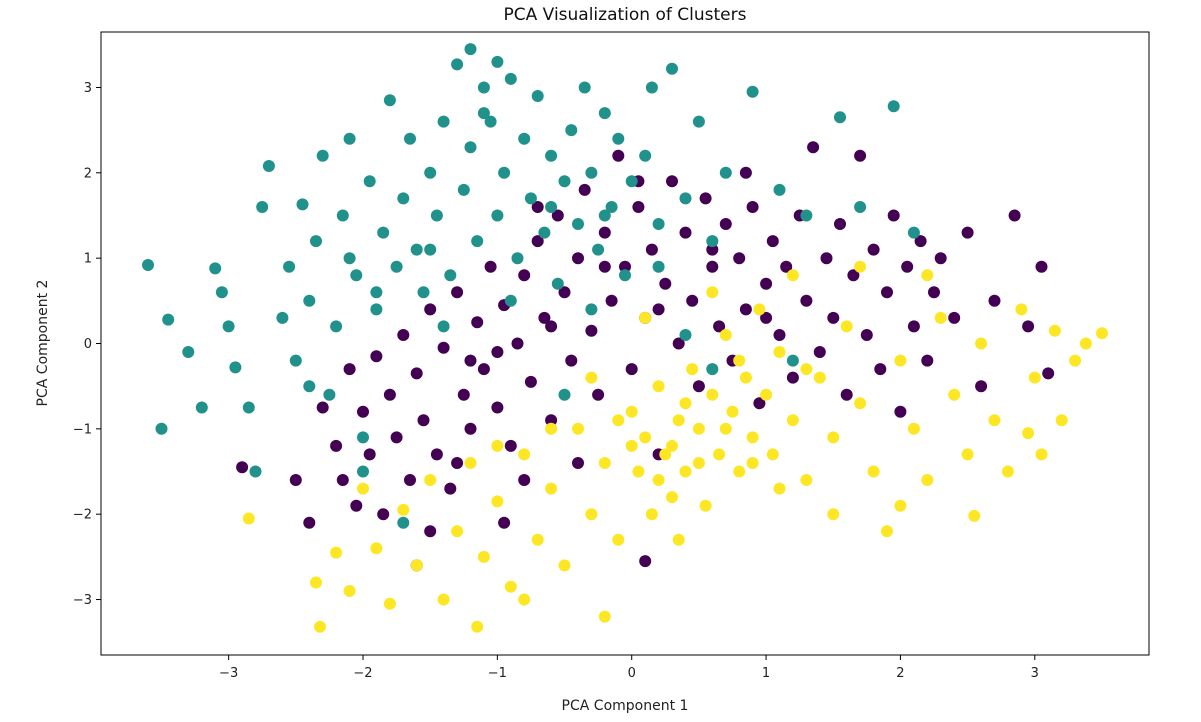 Image resolution: width=1201 pixels, height=722 pixels. I want to click on y-tick-label: 3, so click(88, 88).